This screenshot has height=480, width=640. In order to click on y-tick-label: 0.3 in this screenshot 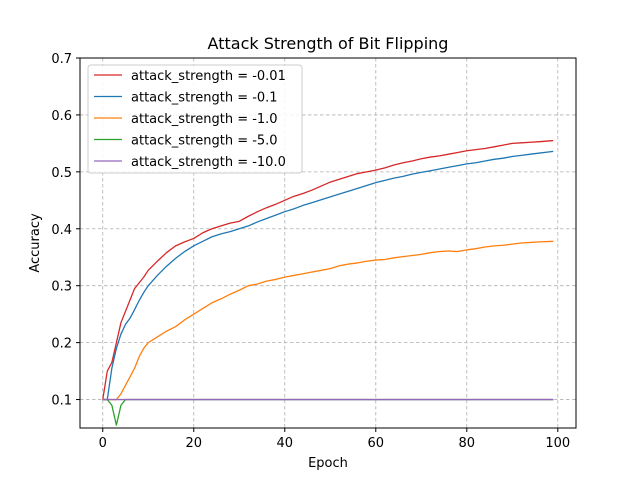, I will do `click(61, 287)`.